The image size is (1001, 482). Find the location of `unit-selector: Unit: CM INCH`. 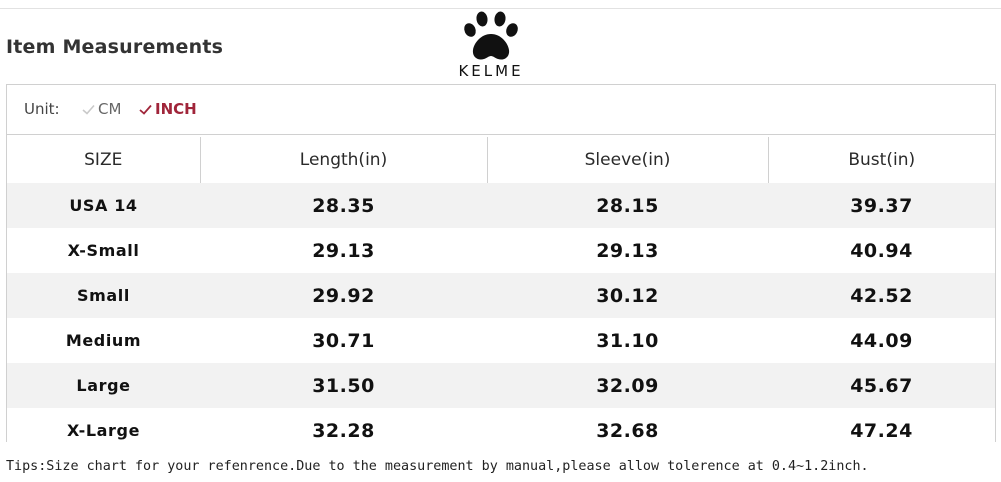

unit-selector: Unit: CM INCH is located at coordinates (501, 110).